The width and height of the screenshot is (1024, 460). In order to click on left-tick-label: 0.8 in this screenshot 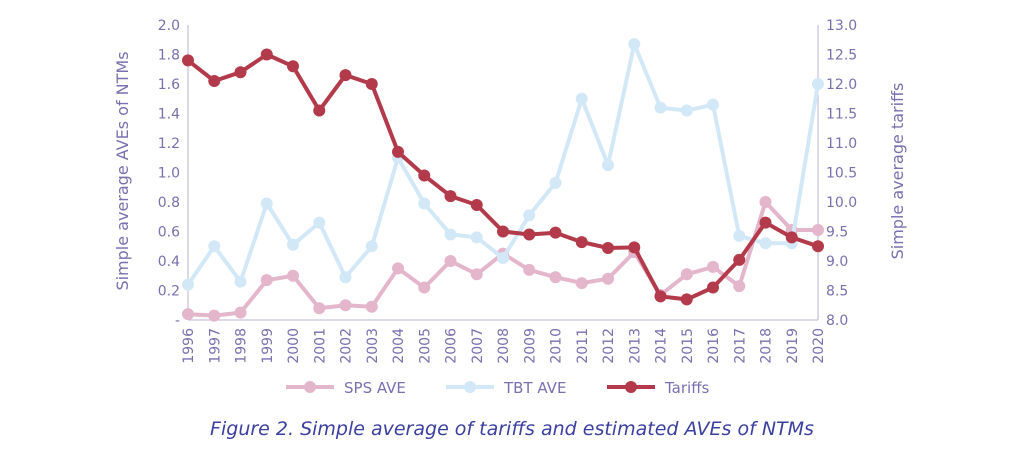, I will do `click(169, 203)`.